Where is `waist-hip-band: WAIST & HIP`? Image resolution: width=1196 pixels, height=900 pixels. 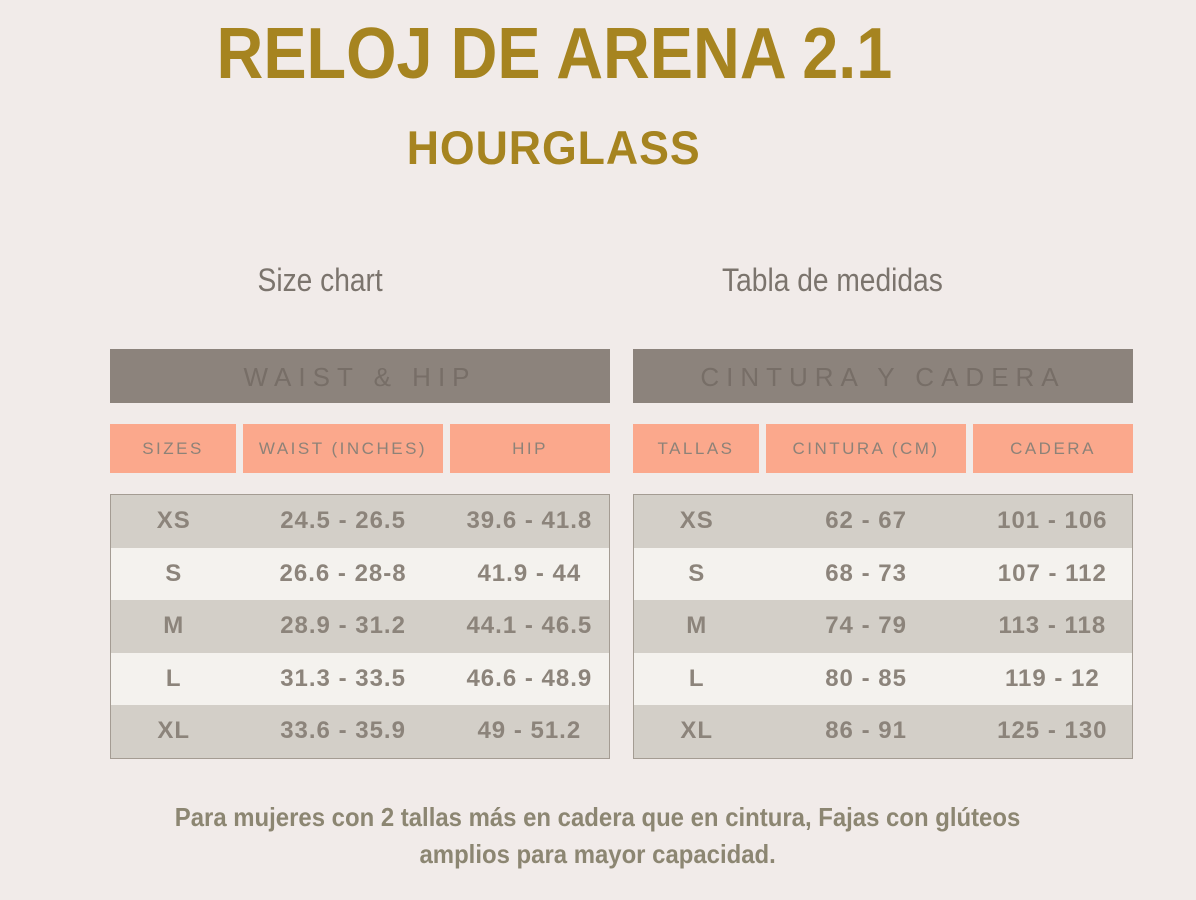
waist-hip-band: WAIST & HIP is located at coordinates (360, 376).